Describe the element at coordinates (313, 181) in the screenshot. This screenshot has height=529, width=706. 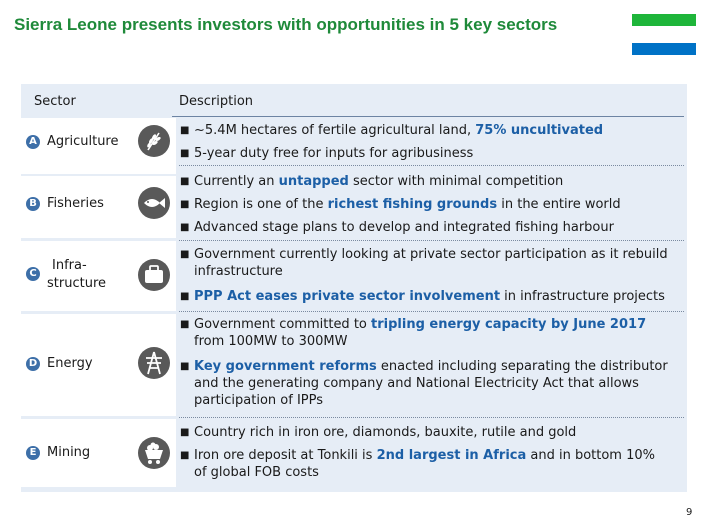
I see `highlighted-text: untapped` at that location.